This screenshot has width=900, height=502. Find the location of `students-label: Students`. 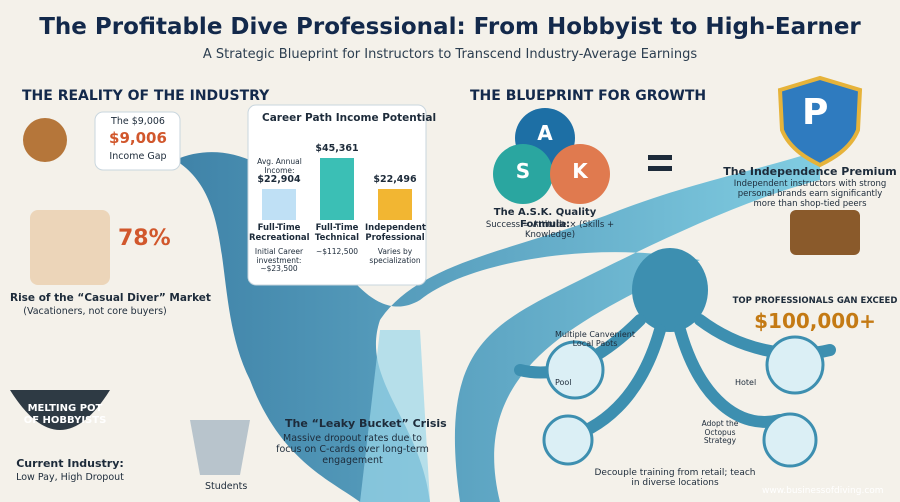

students-label: Students is located at coordinates (226, 486).